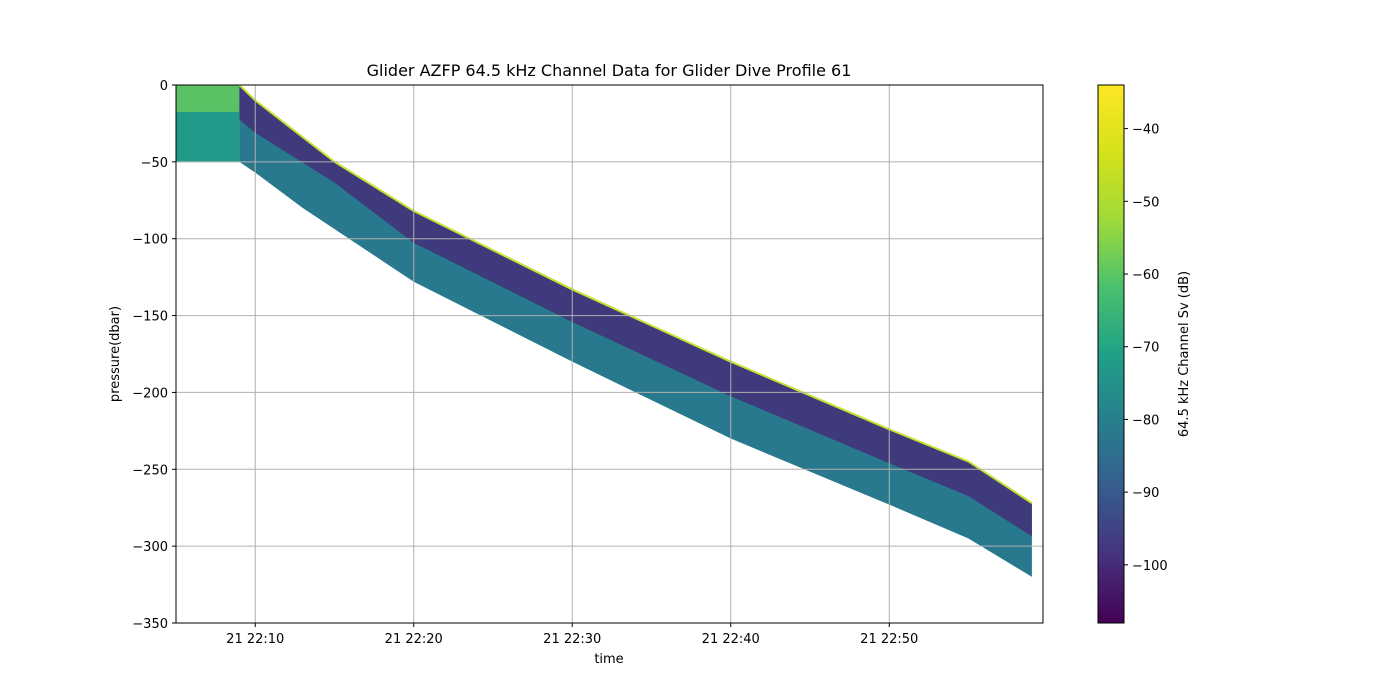 The width and height of the screenshot is (1400, 700). I want to click on y-tick-label: −100, so click(150, 240).